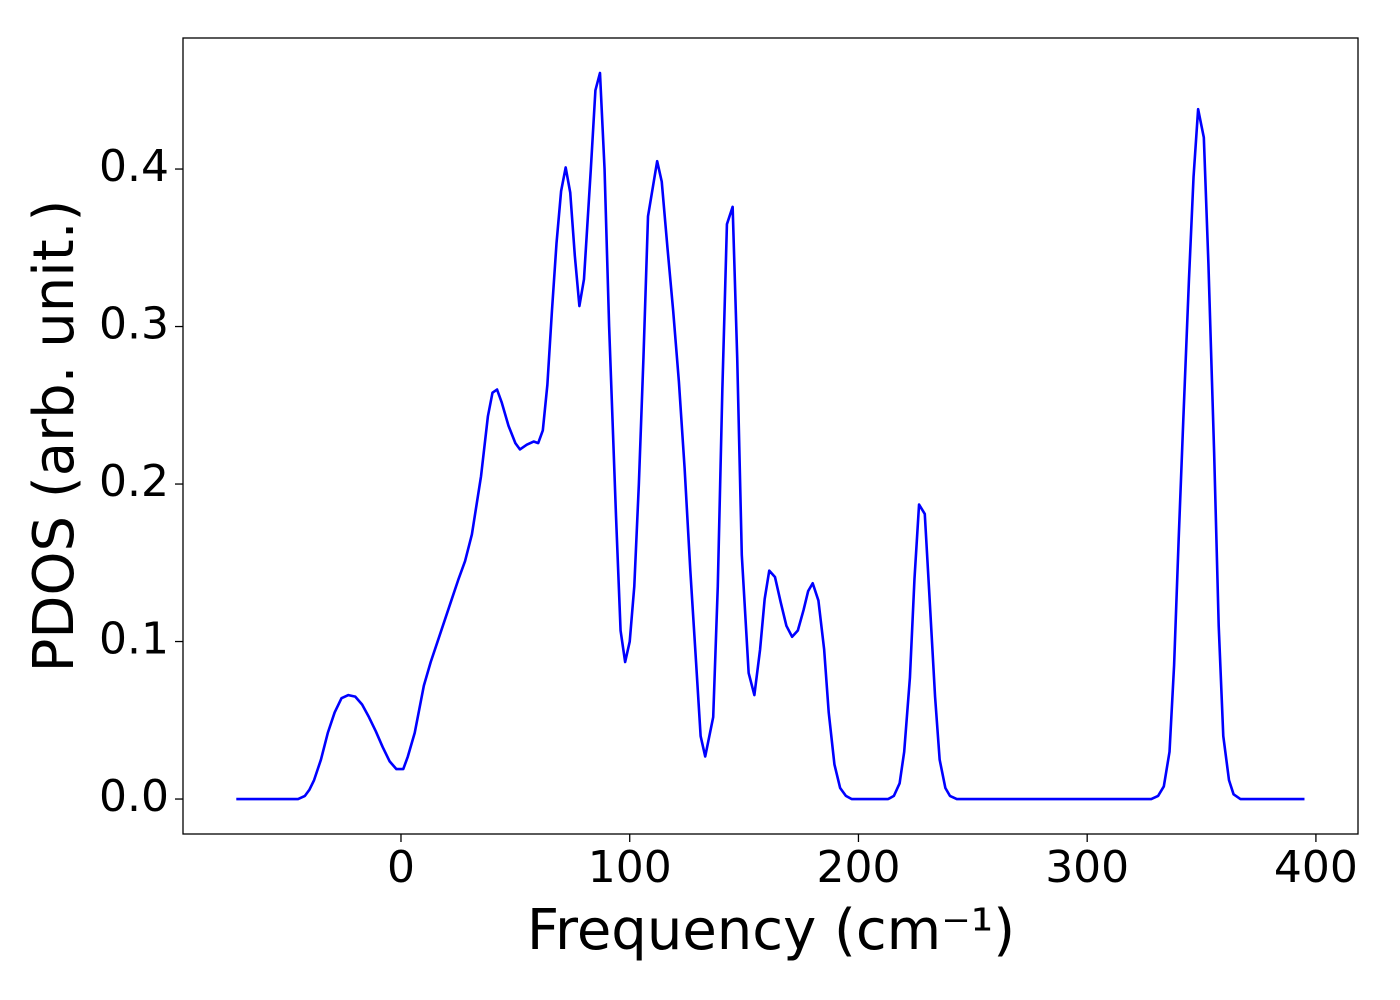  I want to click on y-tick-label: 0.2, so click(134, 481).